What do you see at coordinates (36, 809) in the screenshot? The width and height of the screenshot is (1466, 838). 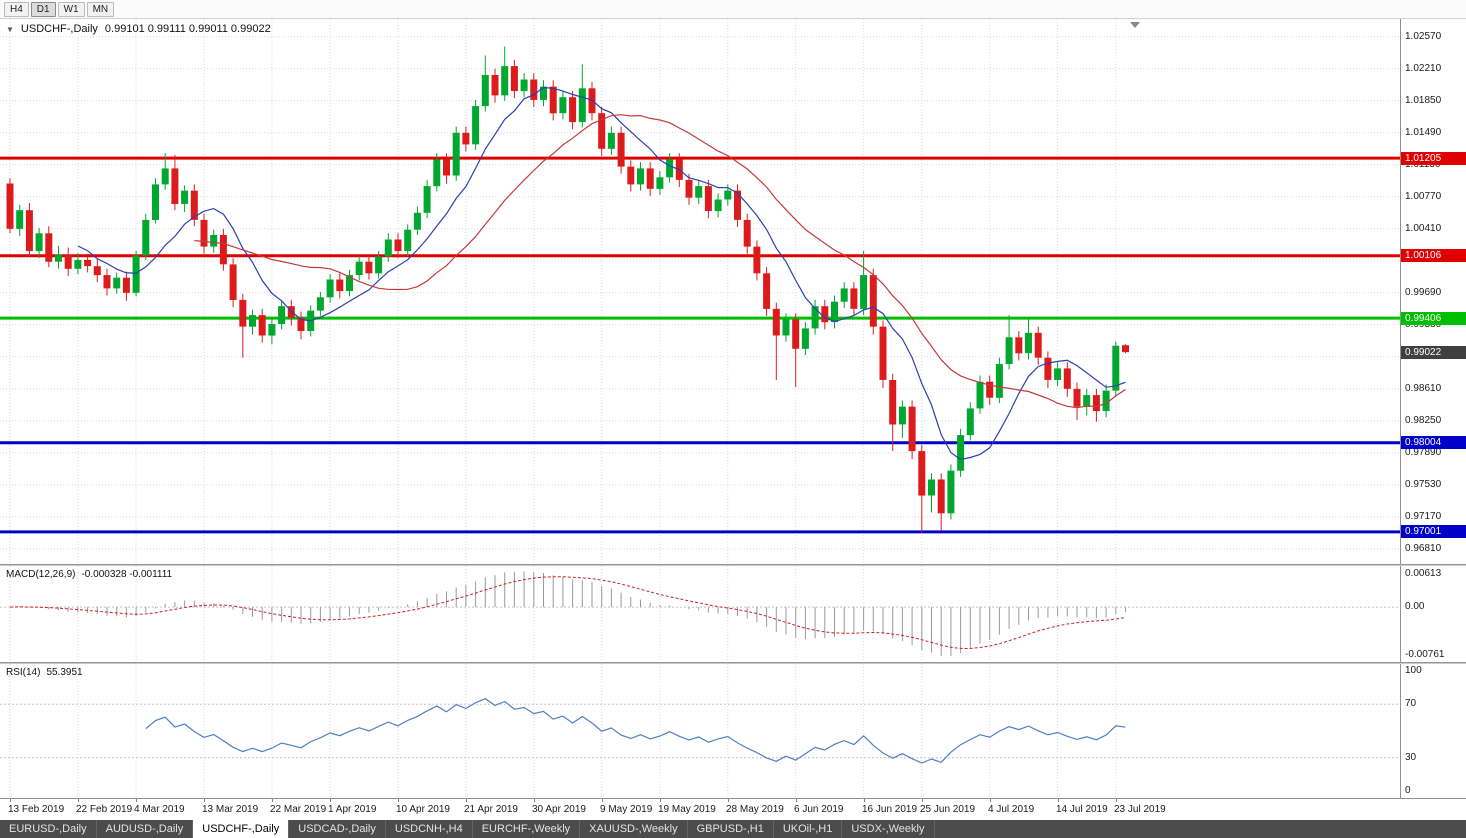 I see `date-tick-label: 13 Feb 2019` at bounding box center [36, 809].